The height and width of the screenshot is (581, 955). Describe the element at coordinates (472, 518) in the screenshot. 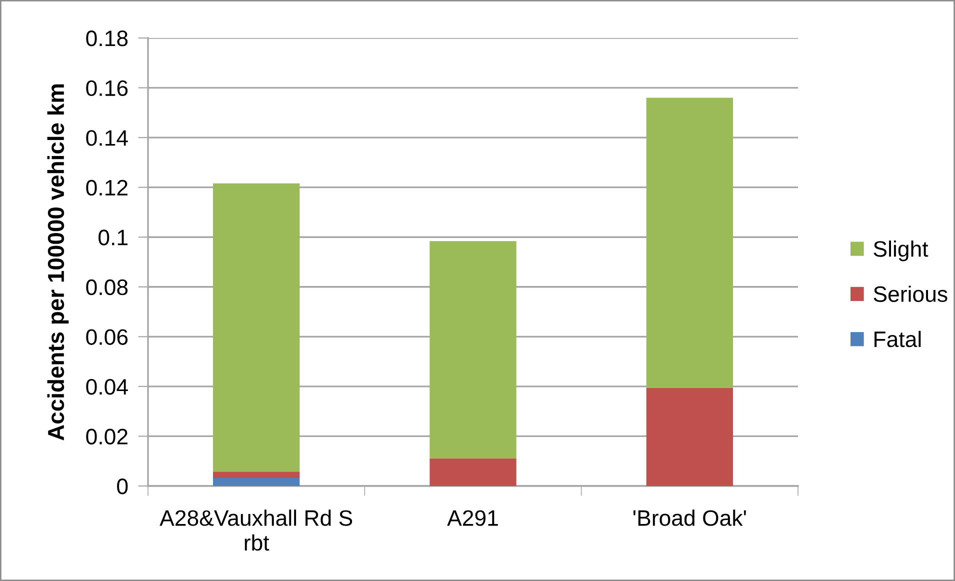

I see `x-tick-label: A291` at that location.